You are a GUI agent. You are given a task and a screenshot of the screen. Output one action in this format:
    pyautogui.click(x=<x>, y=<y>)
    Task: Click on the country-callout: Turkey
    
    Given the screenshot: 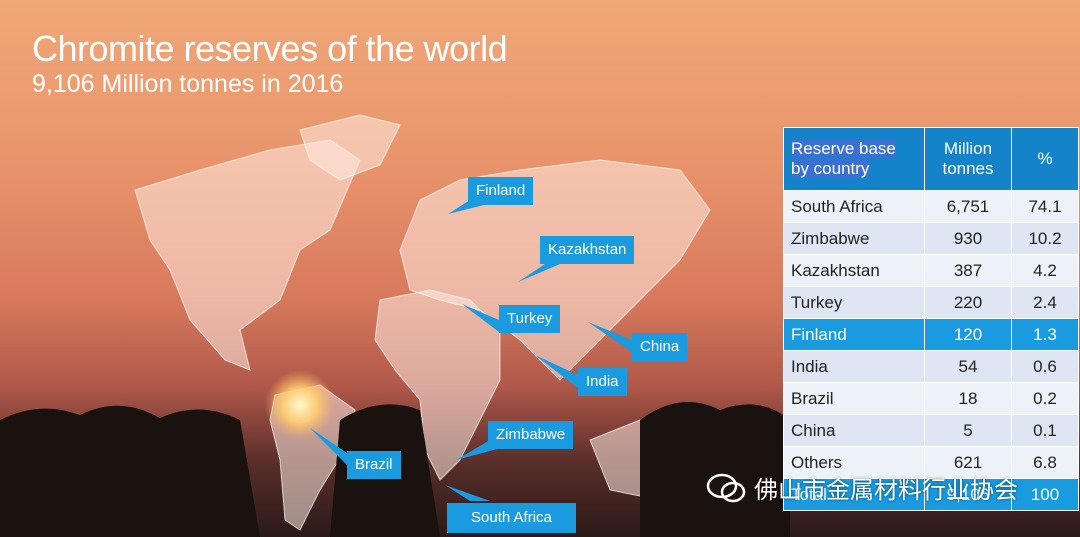 What is the action you would take?
    pyautogui.click(x=530, y=319)
    